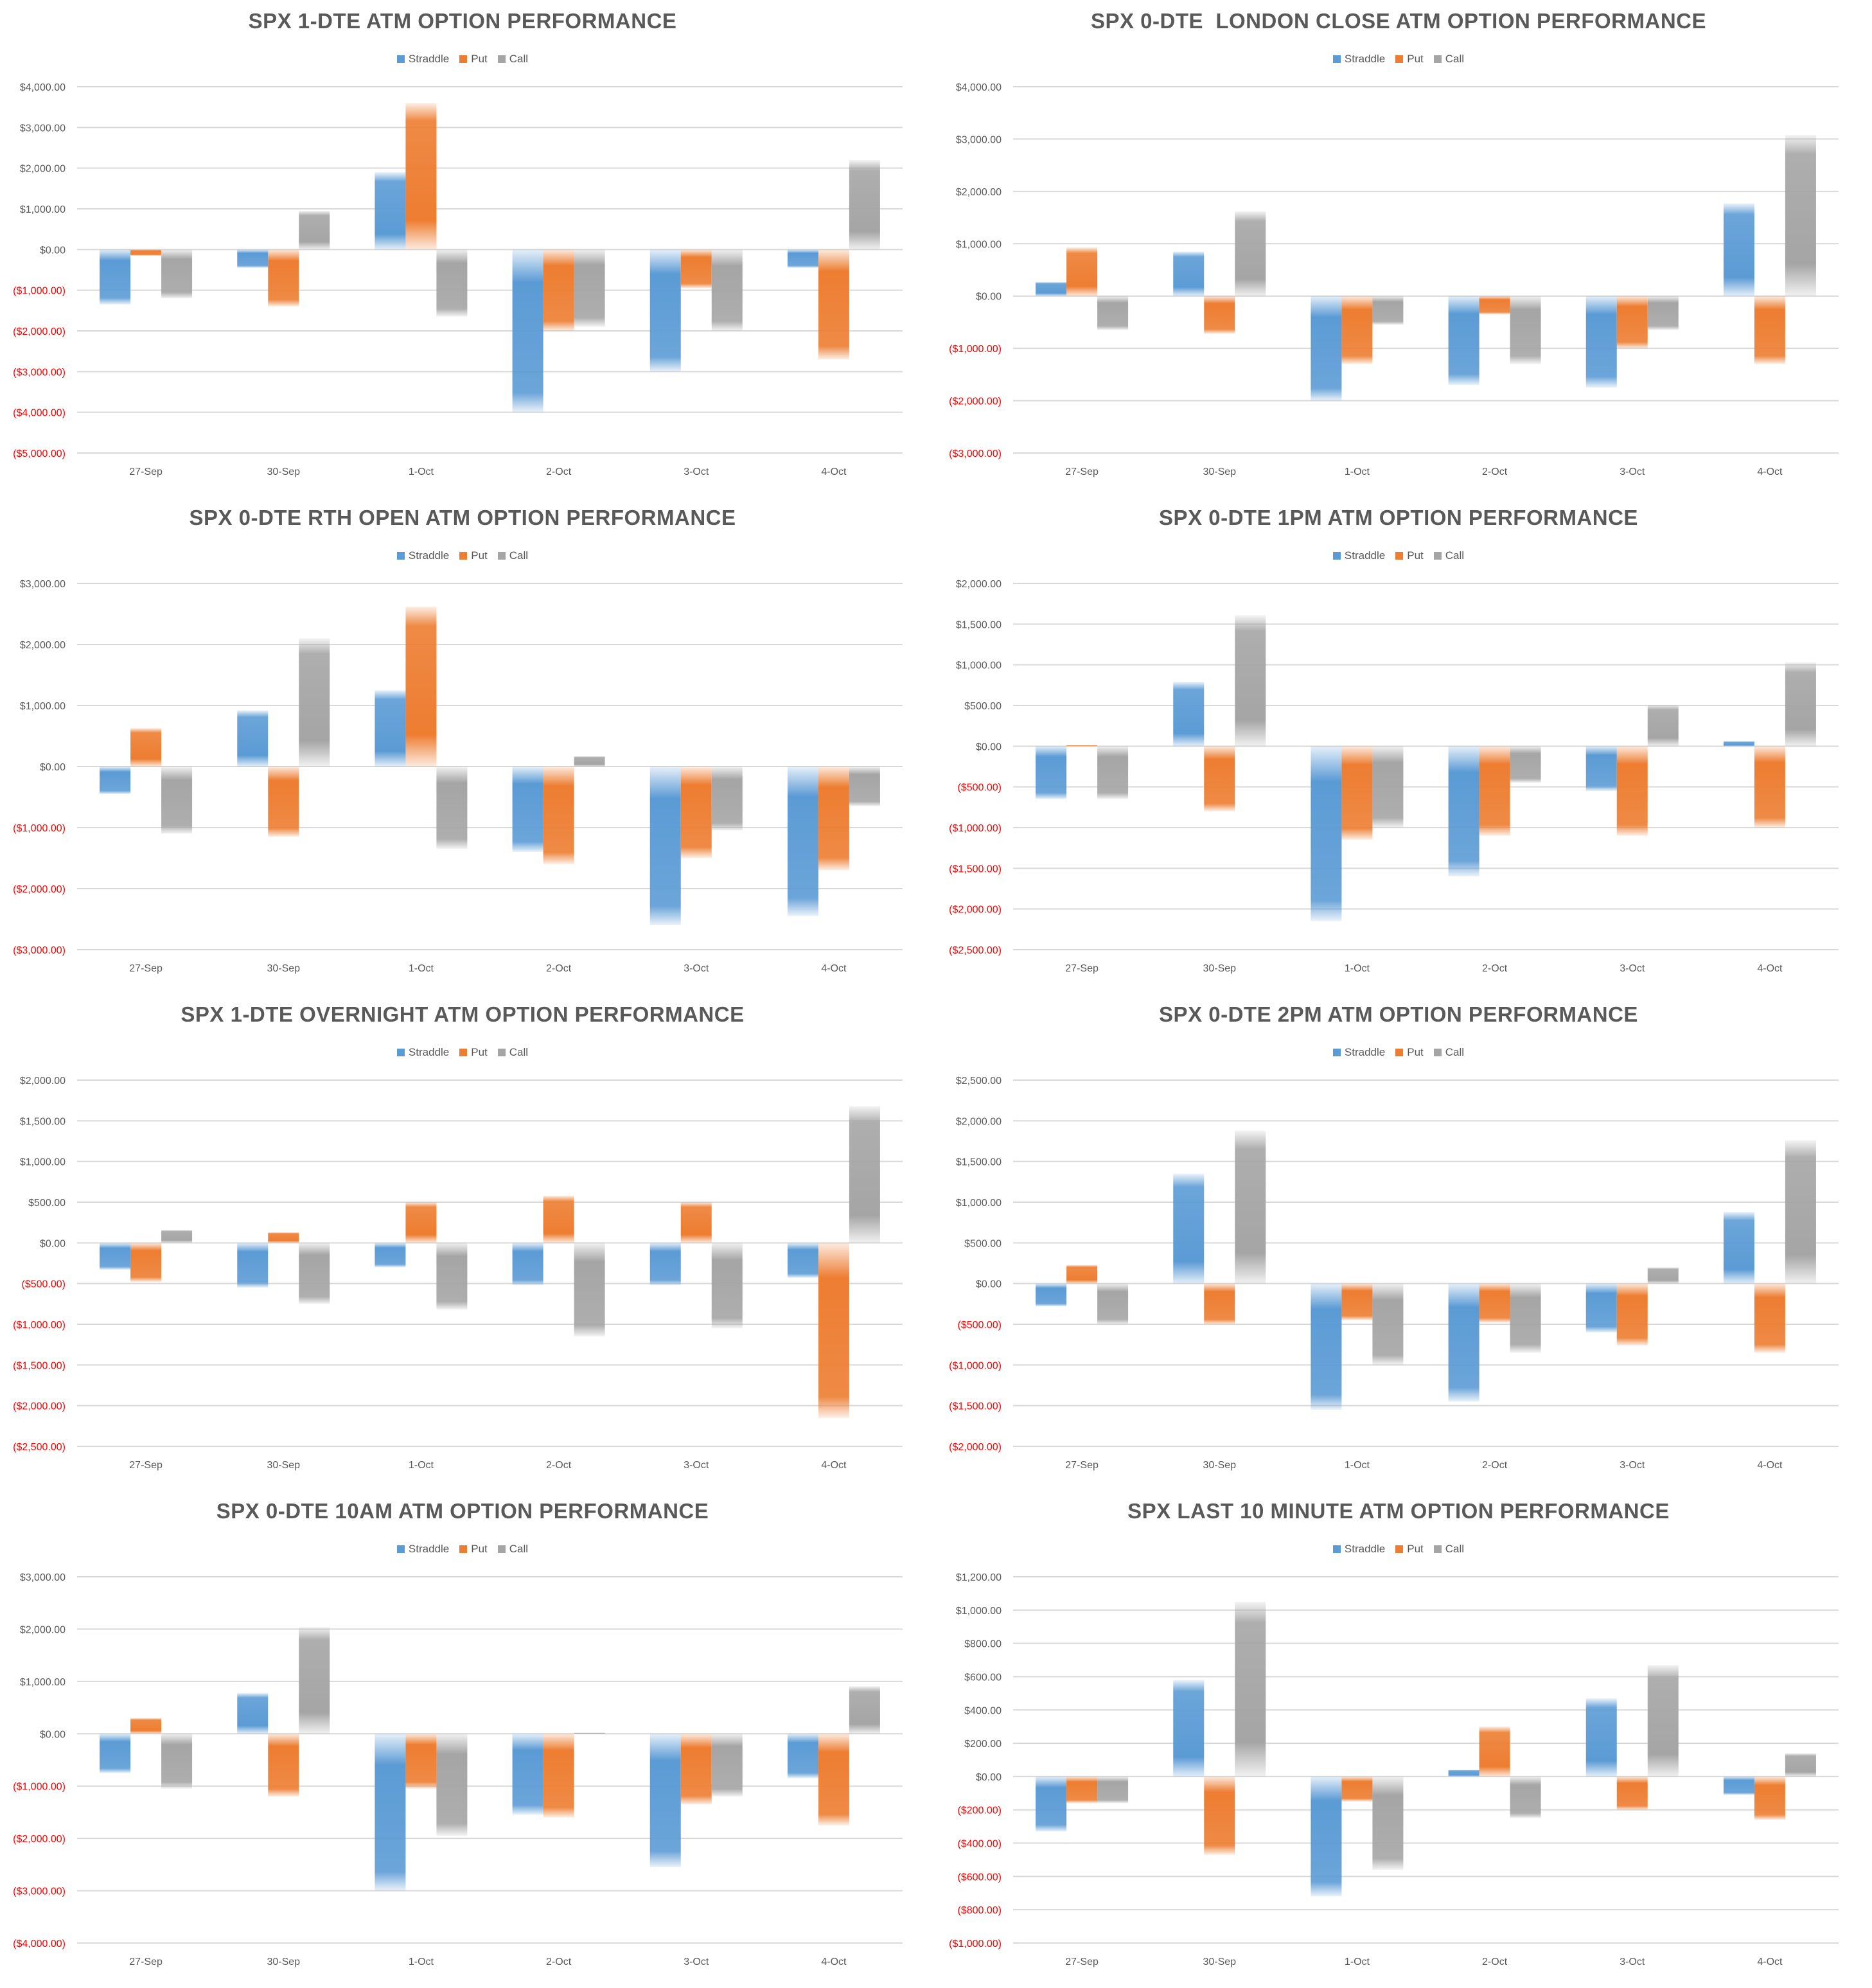  I want to click on y-tick-label: ($5,000.00), so click(39, 453).